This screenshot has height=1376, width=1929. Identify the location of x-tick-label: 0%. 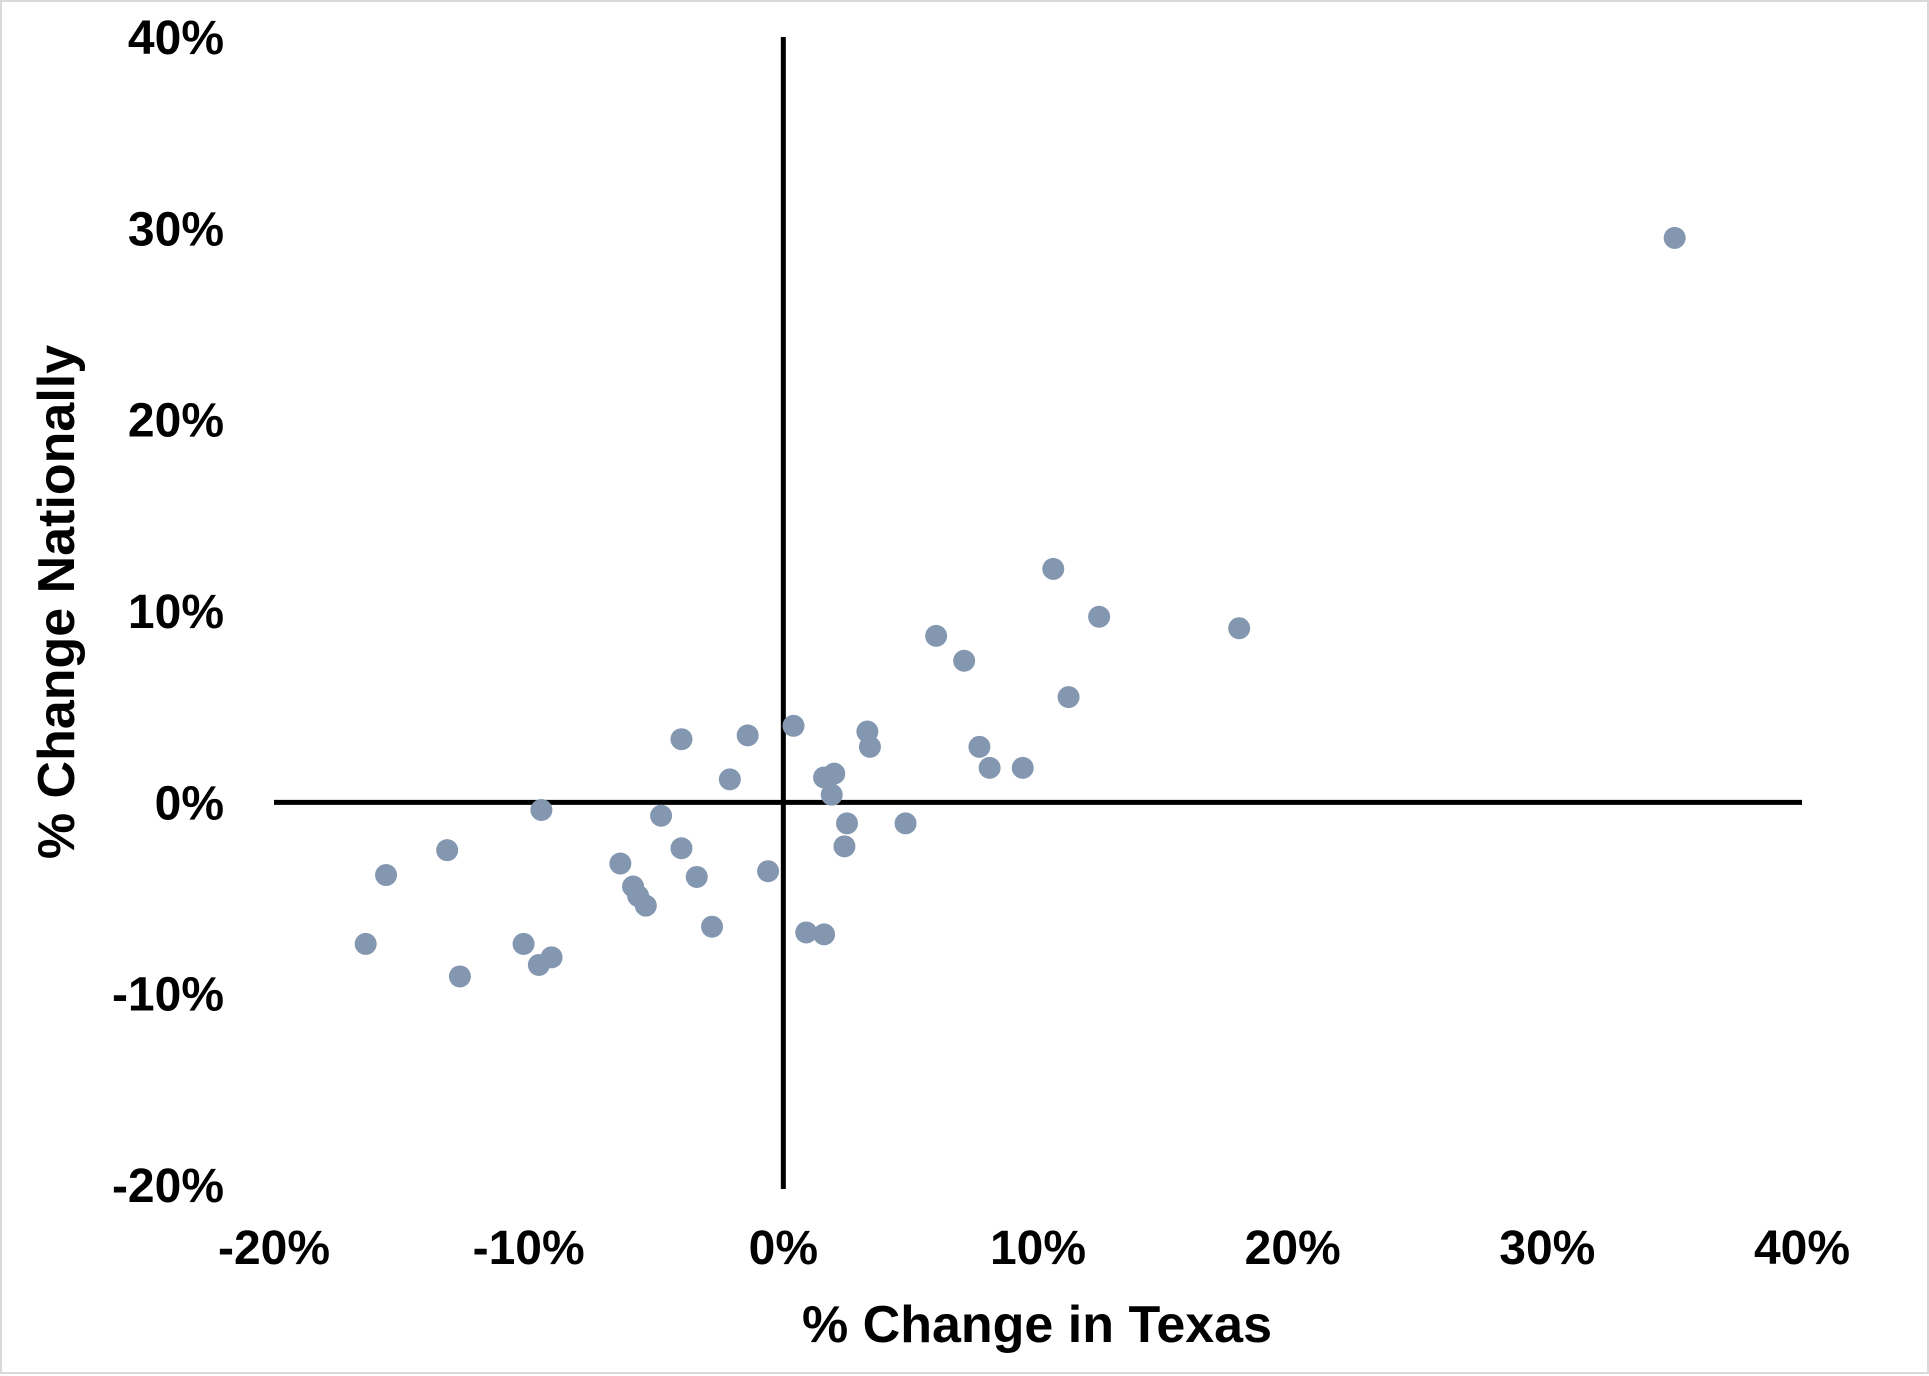
(783, 1248).